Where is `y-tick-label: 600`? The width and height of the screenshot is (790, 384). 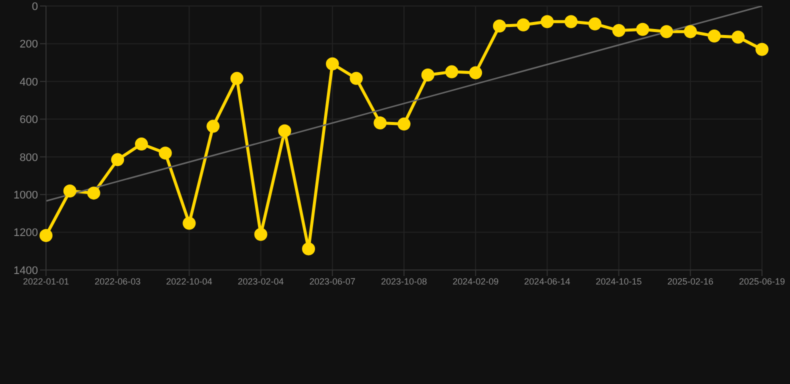 y-tick-label: 600 is located at coordinates (29, 120).